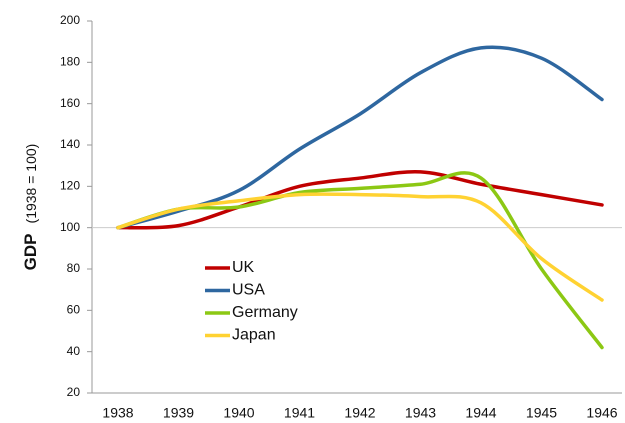 The height and width of the screenshot is (423, 625). I want to click on x-tick-label: 1942, so click(359, 413).